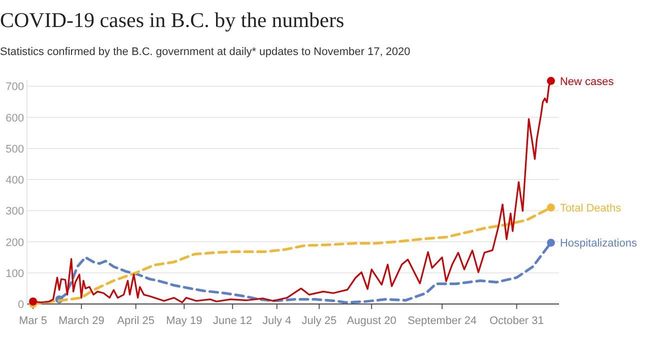 The image size is (660, 340). I want to click on chart-title: COVID-19 cases in B.C. by the numbers, so click(172, 20).